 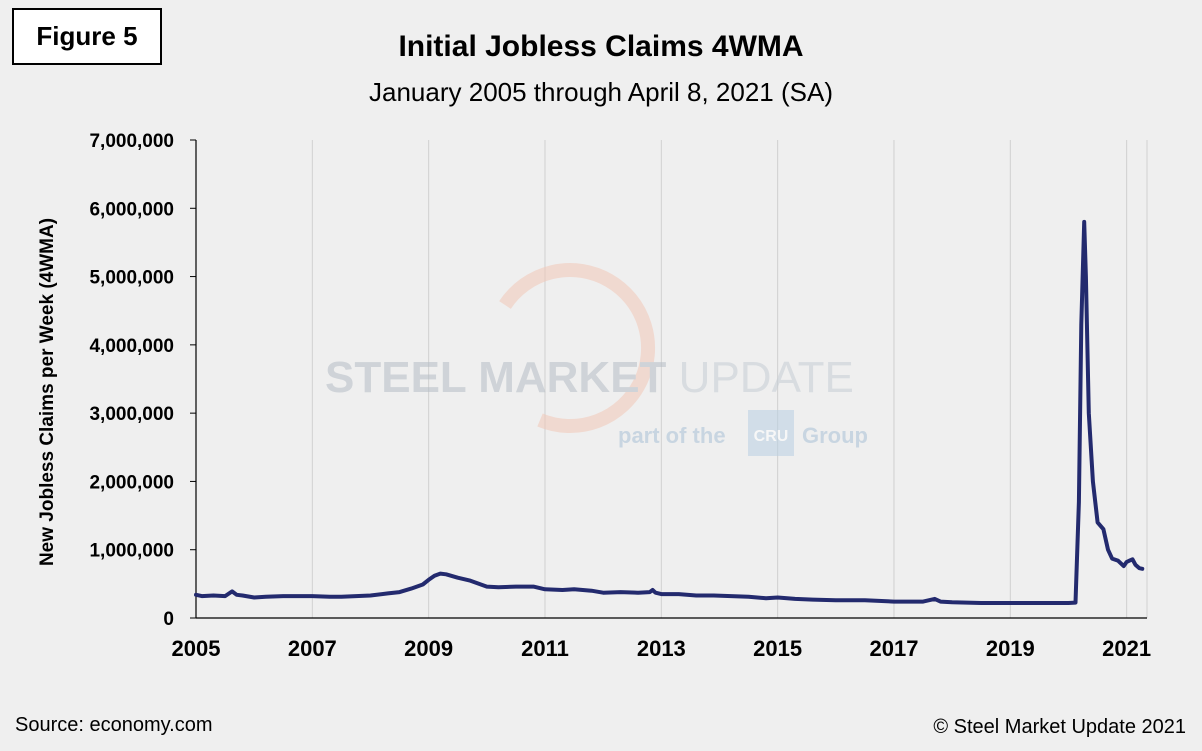 I want to click on x-tick-label: 2005, so click(x=196, y=648).